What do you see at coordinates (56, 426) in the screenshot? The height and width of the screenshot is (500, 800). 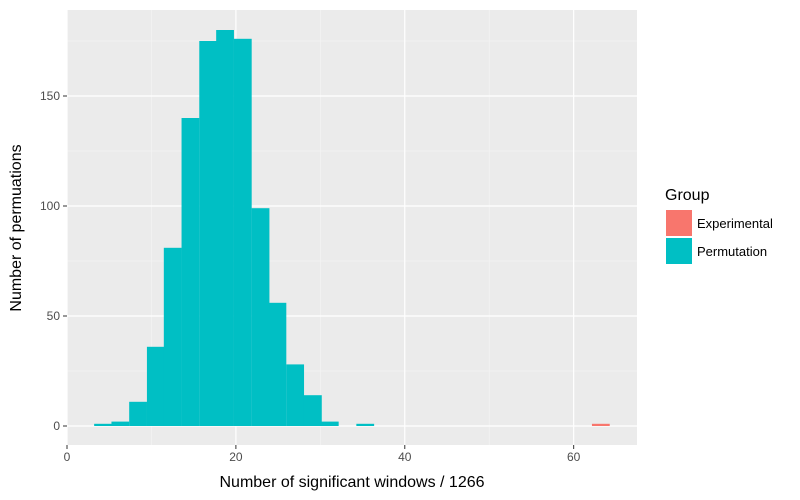 I see `y-tick-label: 0` at bounding box center [56, 426].